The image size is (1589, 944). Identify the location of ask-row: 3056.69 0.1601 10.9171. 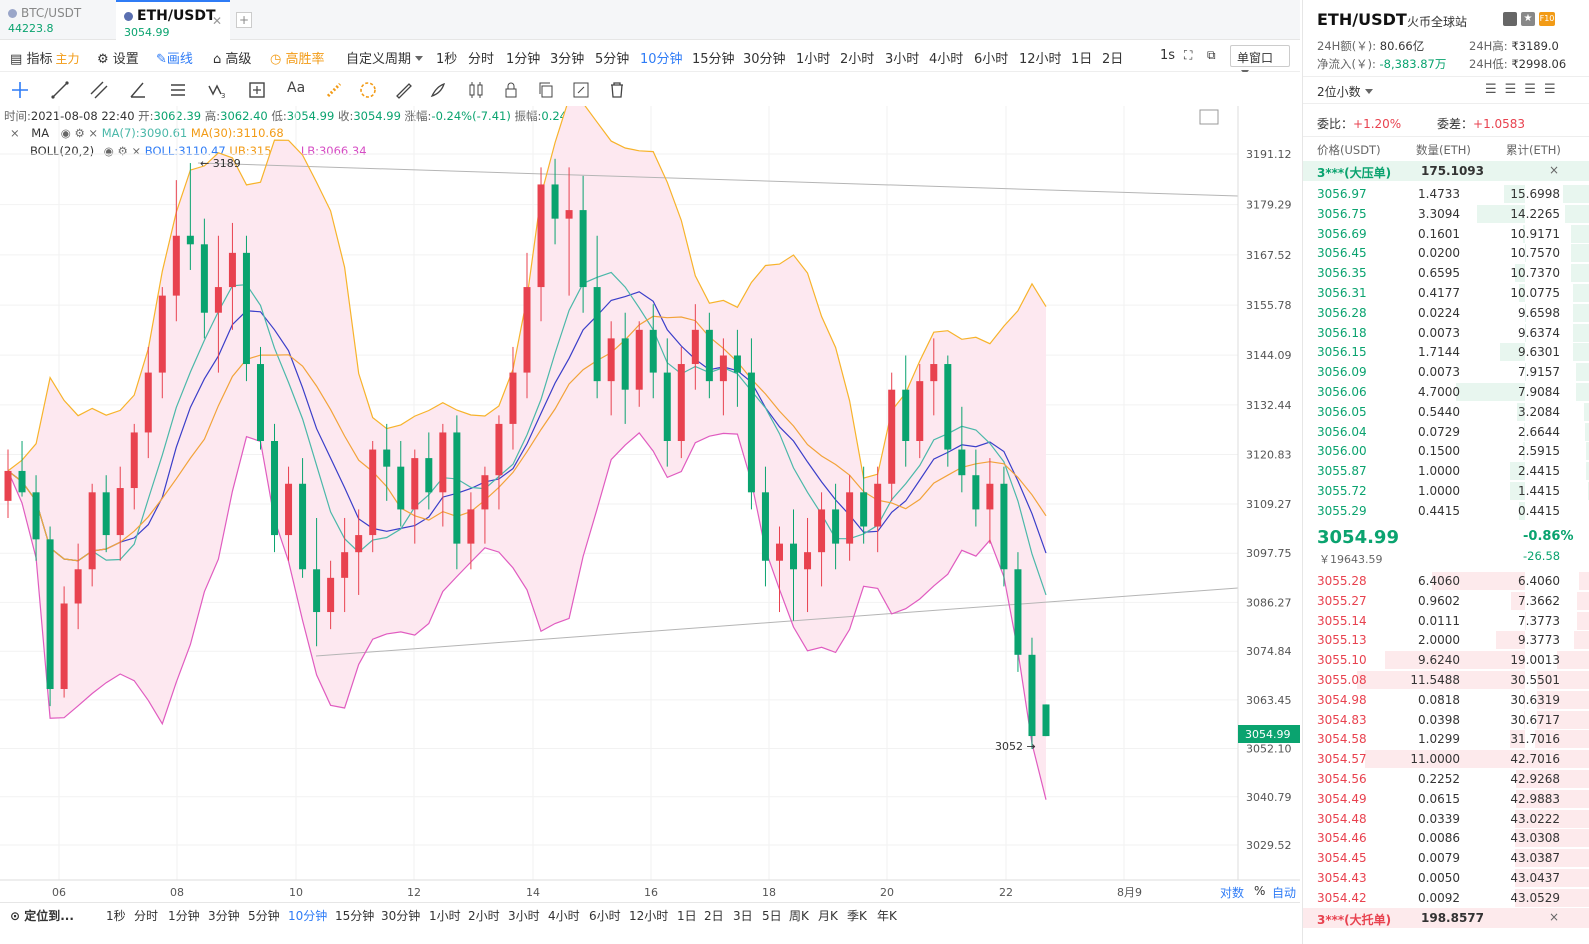
(1446, 234).